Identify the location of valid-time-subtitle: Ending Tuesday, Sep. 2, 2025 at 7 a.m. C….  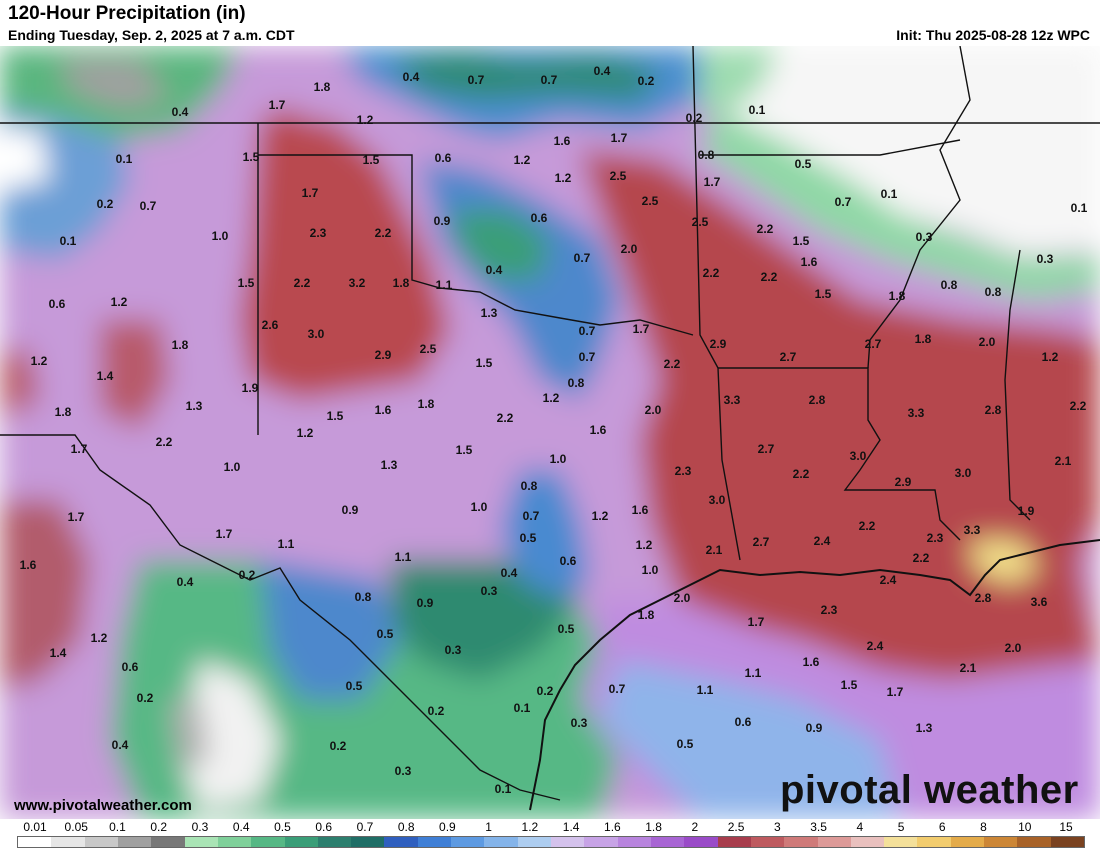
(151, 35).